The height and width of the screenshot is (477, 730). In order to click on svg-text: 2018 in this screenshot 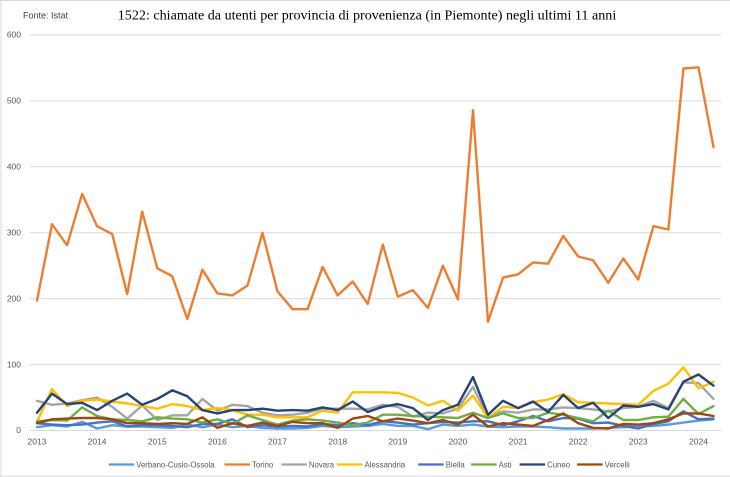, I will do `click(337, 442)`.